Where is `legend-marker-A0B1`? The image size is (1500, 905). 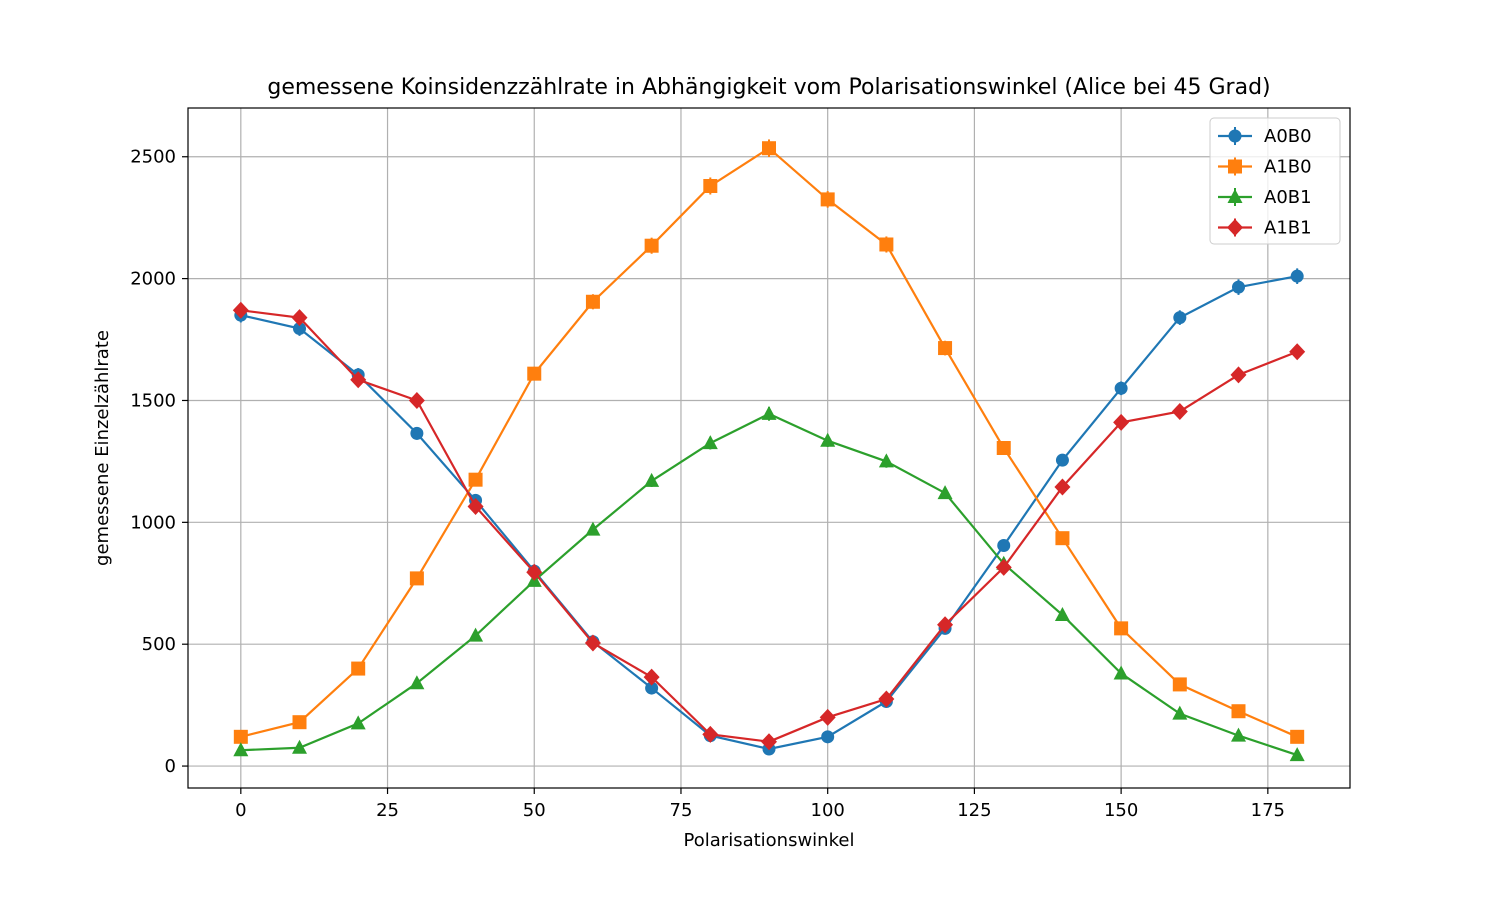
legend-marker-A0B1 is located at coordinates (1235, 196).